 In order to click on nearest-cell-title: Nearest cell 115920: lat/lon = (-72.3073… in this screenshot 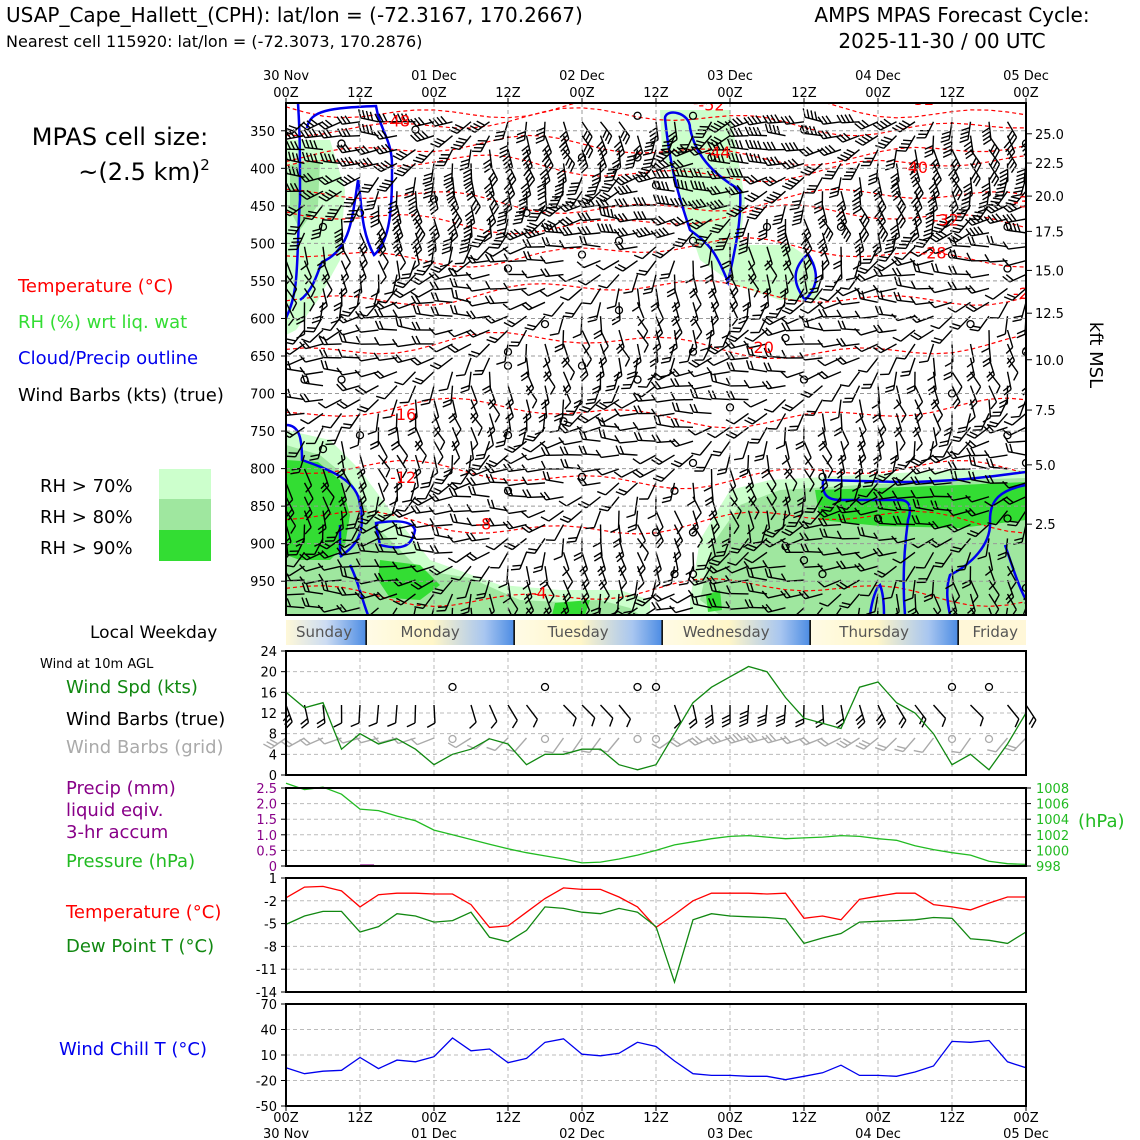, I will do `click(214, 41)`.